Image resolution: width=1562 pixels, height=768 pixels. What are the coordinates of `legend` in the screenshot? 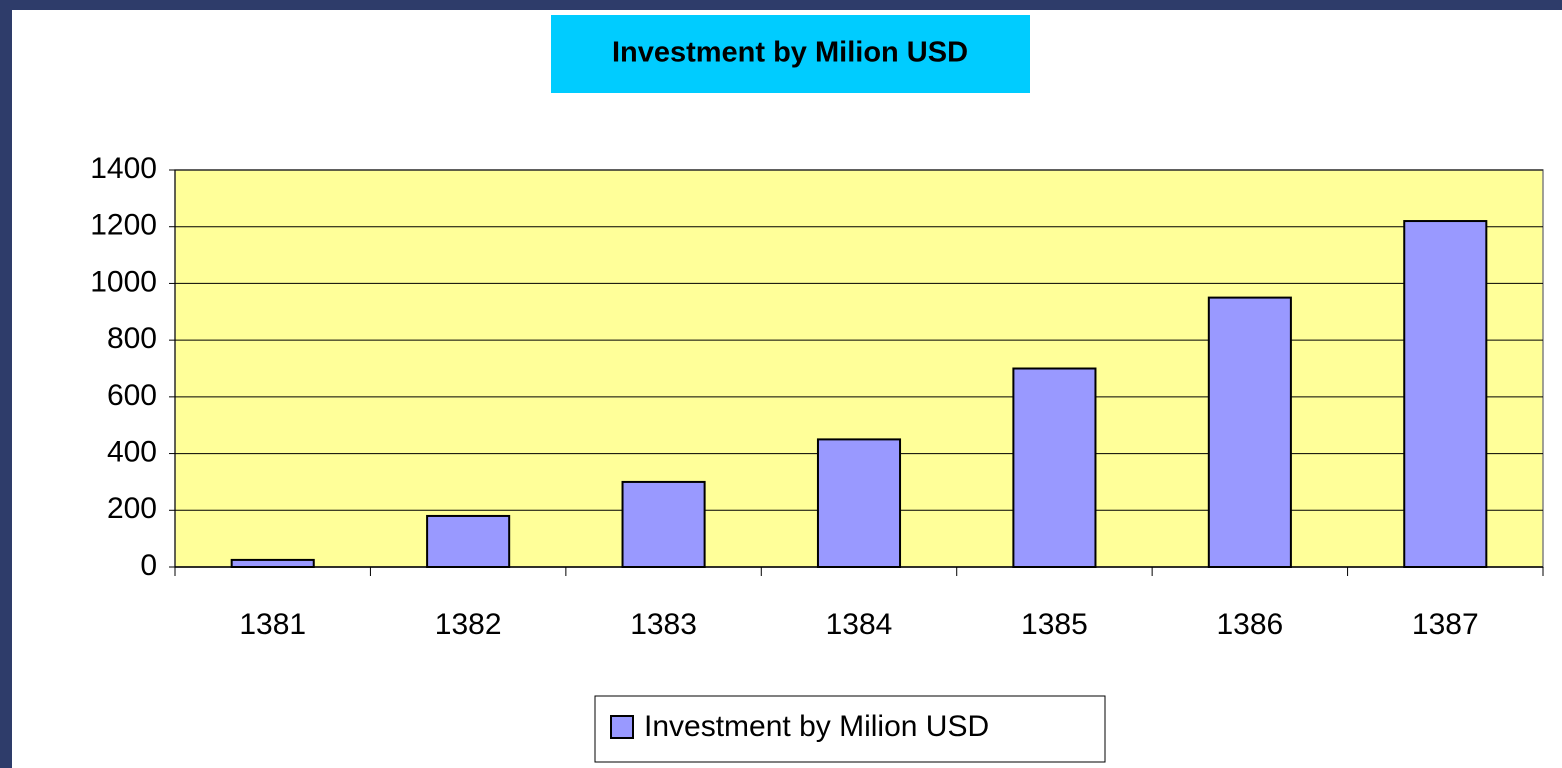 It's located at (850, 729).